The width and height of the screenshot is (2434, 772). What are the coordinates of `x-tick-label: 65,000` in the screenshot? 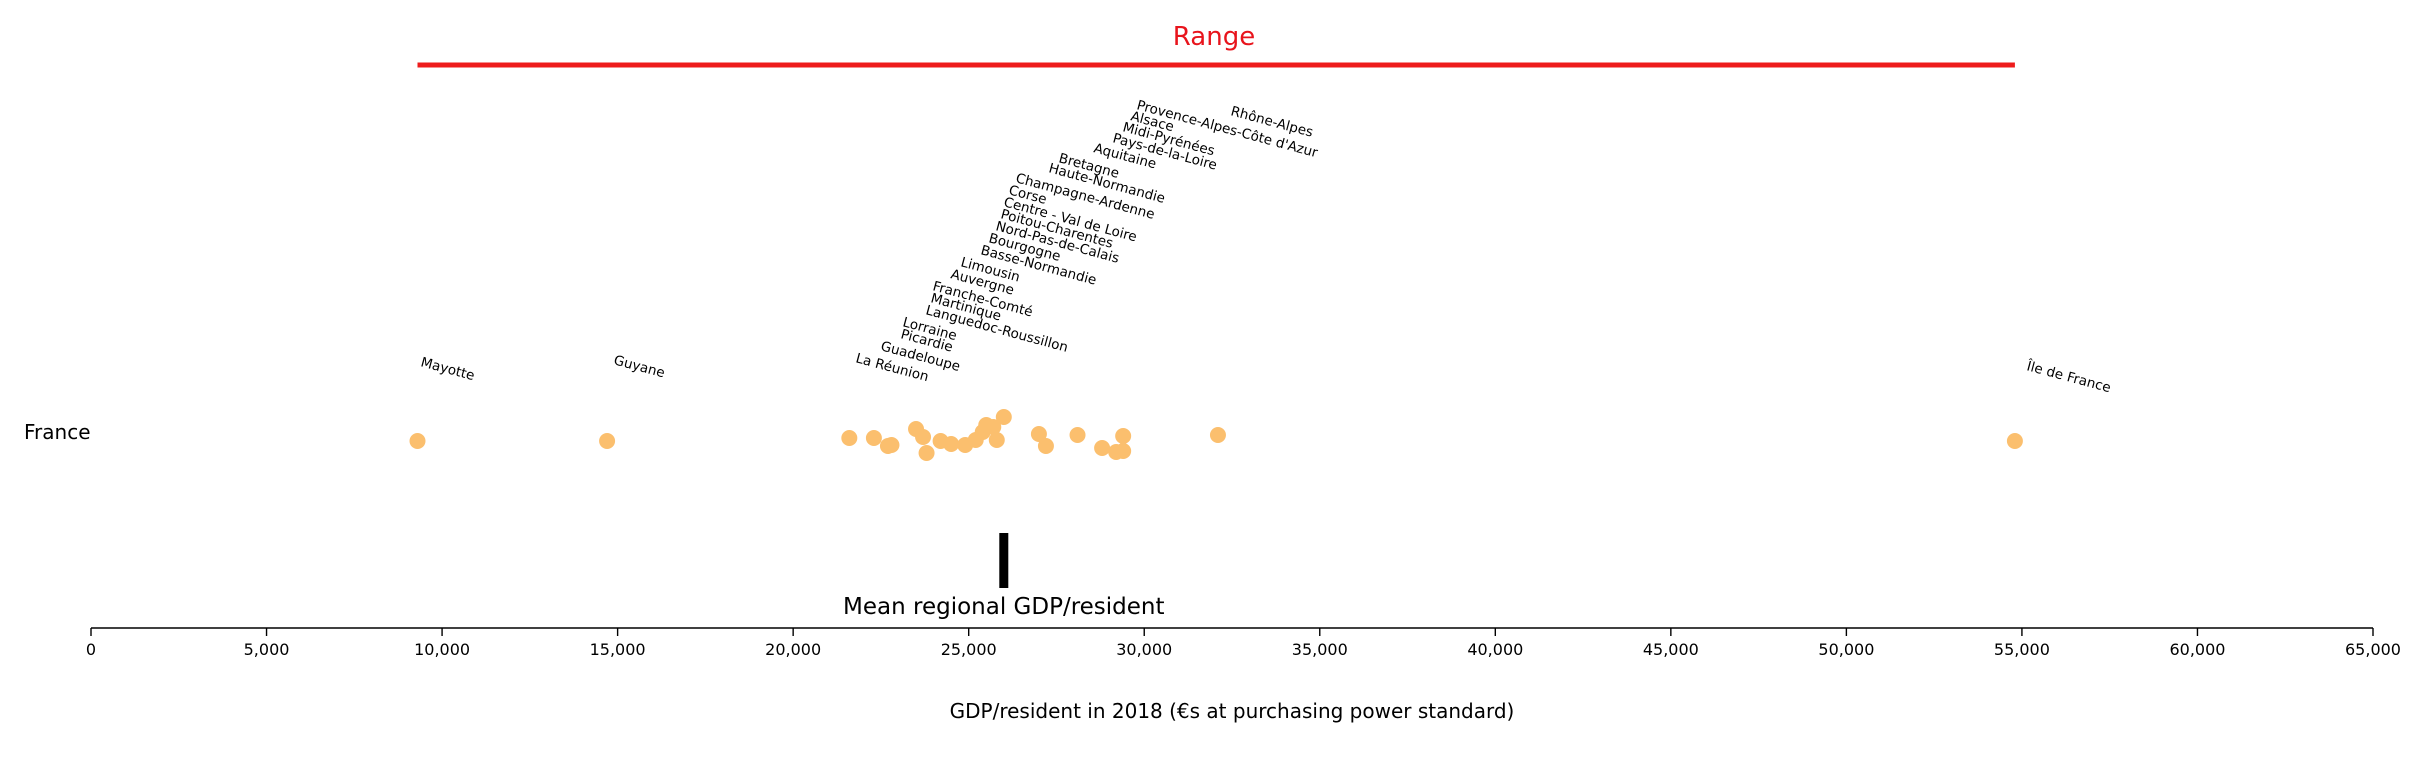 It's located at (2373, 649).